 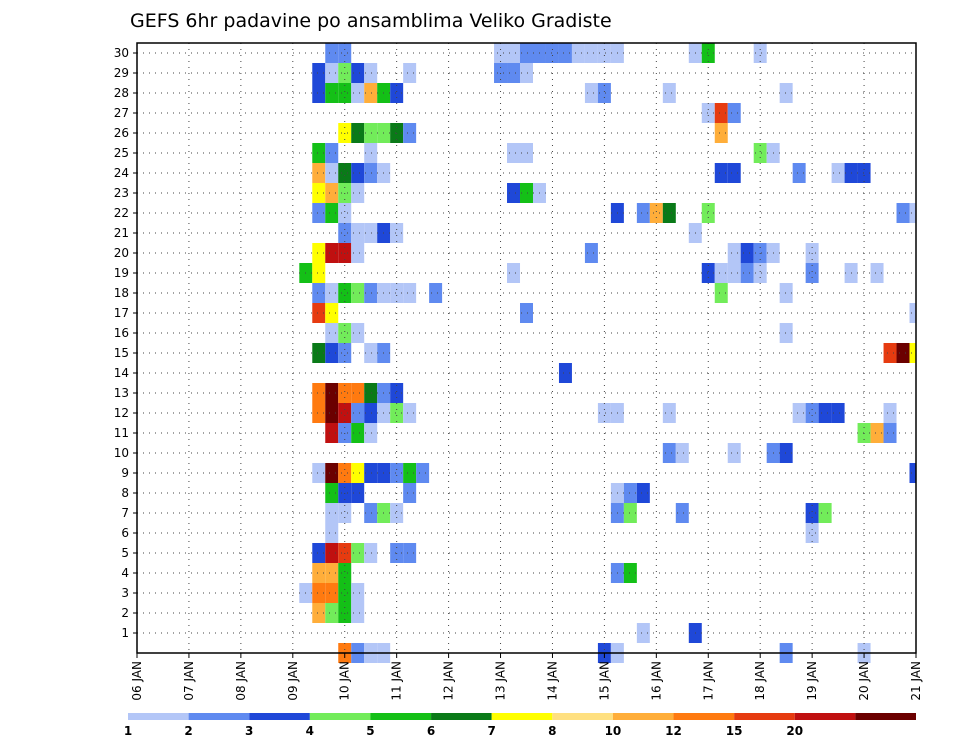 What do you see at coordinates (241, 681) in the screenshot?
I see `x-tick-label: 08 JAN` at bounding box center [241, 681].